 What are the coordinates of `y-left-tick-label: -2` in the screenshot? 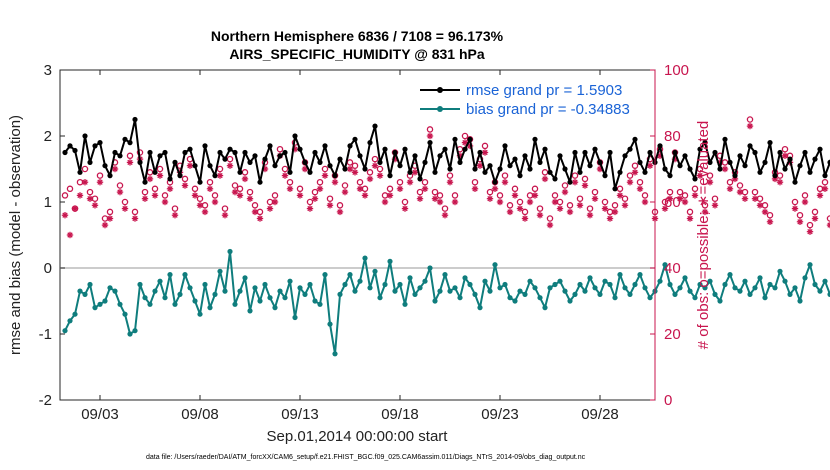 It's located at (45, 400).